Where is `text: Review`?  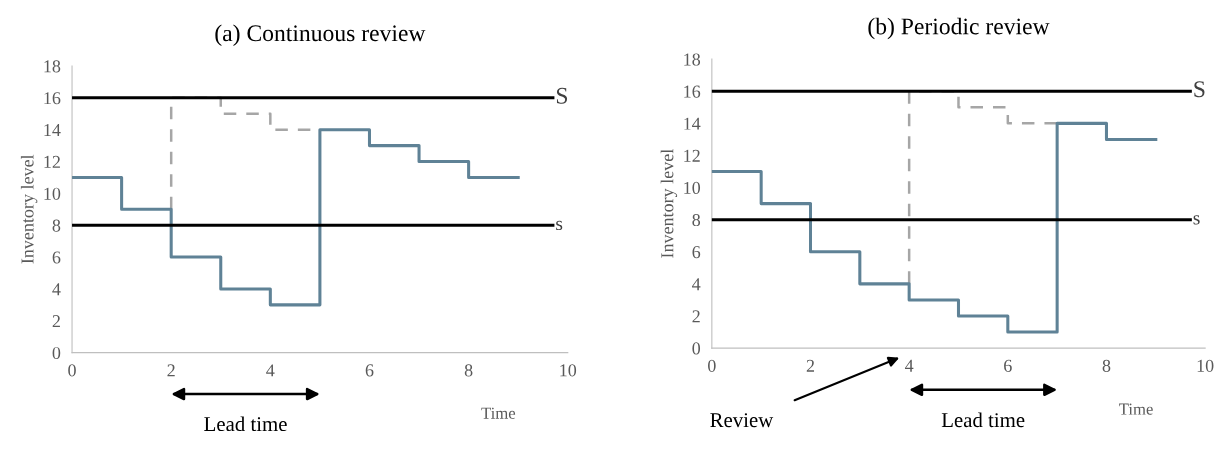
text: Review is located at coordinates (742, 420).